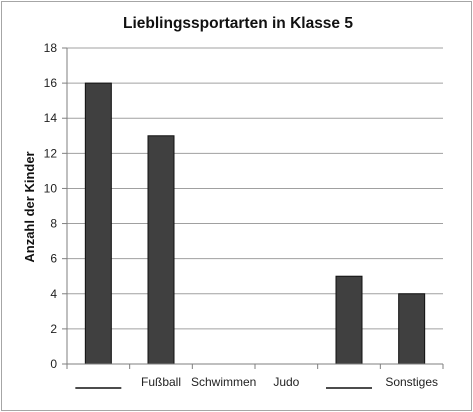  Describe the element at coordinates (51, 188) in the screenshot. I see `y-tick-label: 10` at that location.